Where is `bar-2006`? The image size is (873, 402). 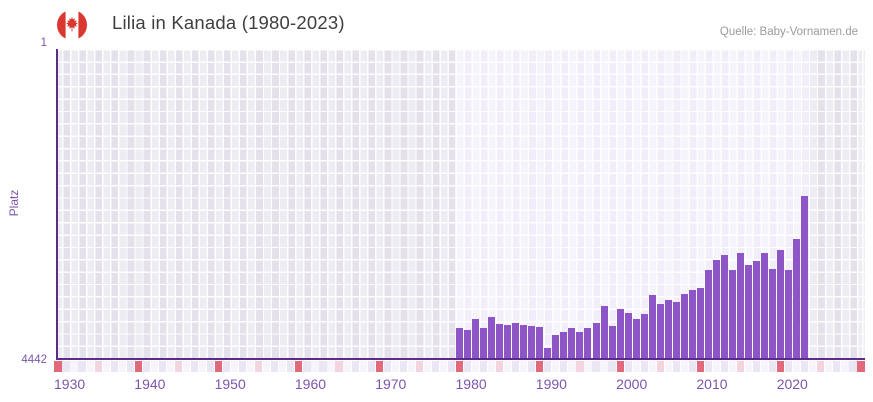
bar-2006 is located at coordinates (668, 329).